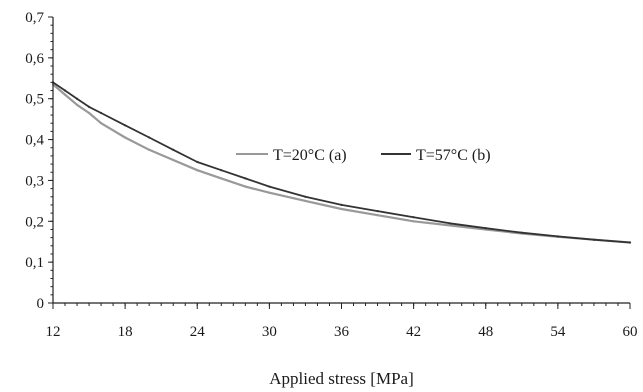 The image size is (643, 392). What do you see at coordinates (198, 332) in the screenshot?
I see `x-tick-label: 24` at bounding box center [198, 332].